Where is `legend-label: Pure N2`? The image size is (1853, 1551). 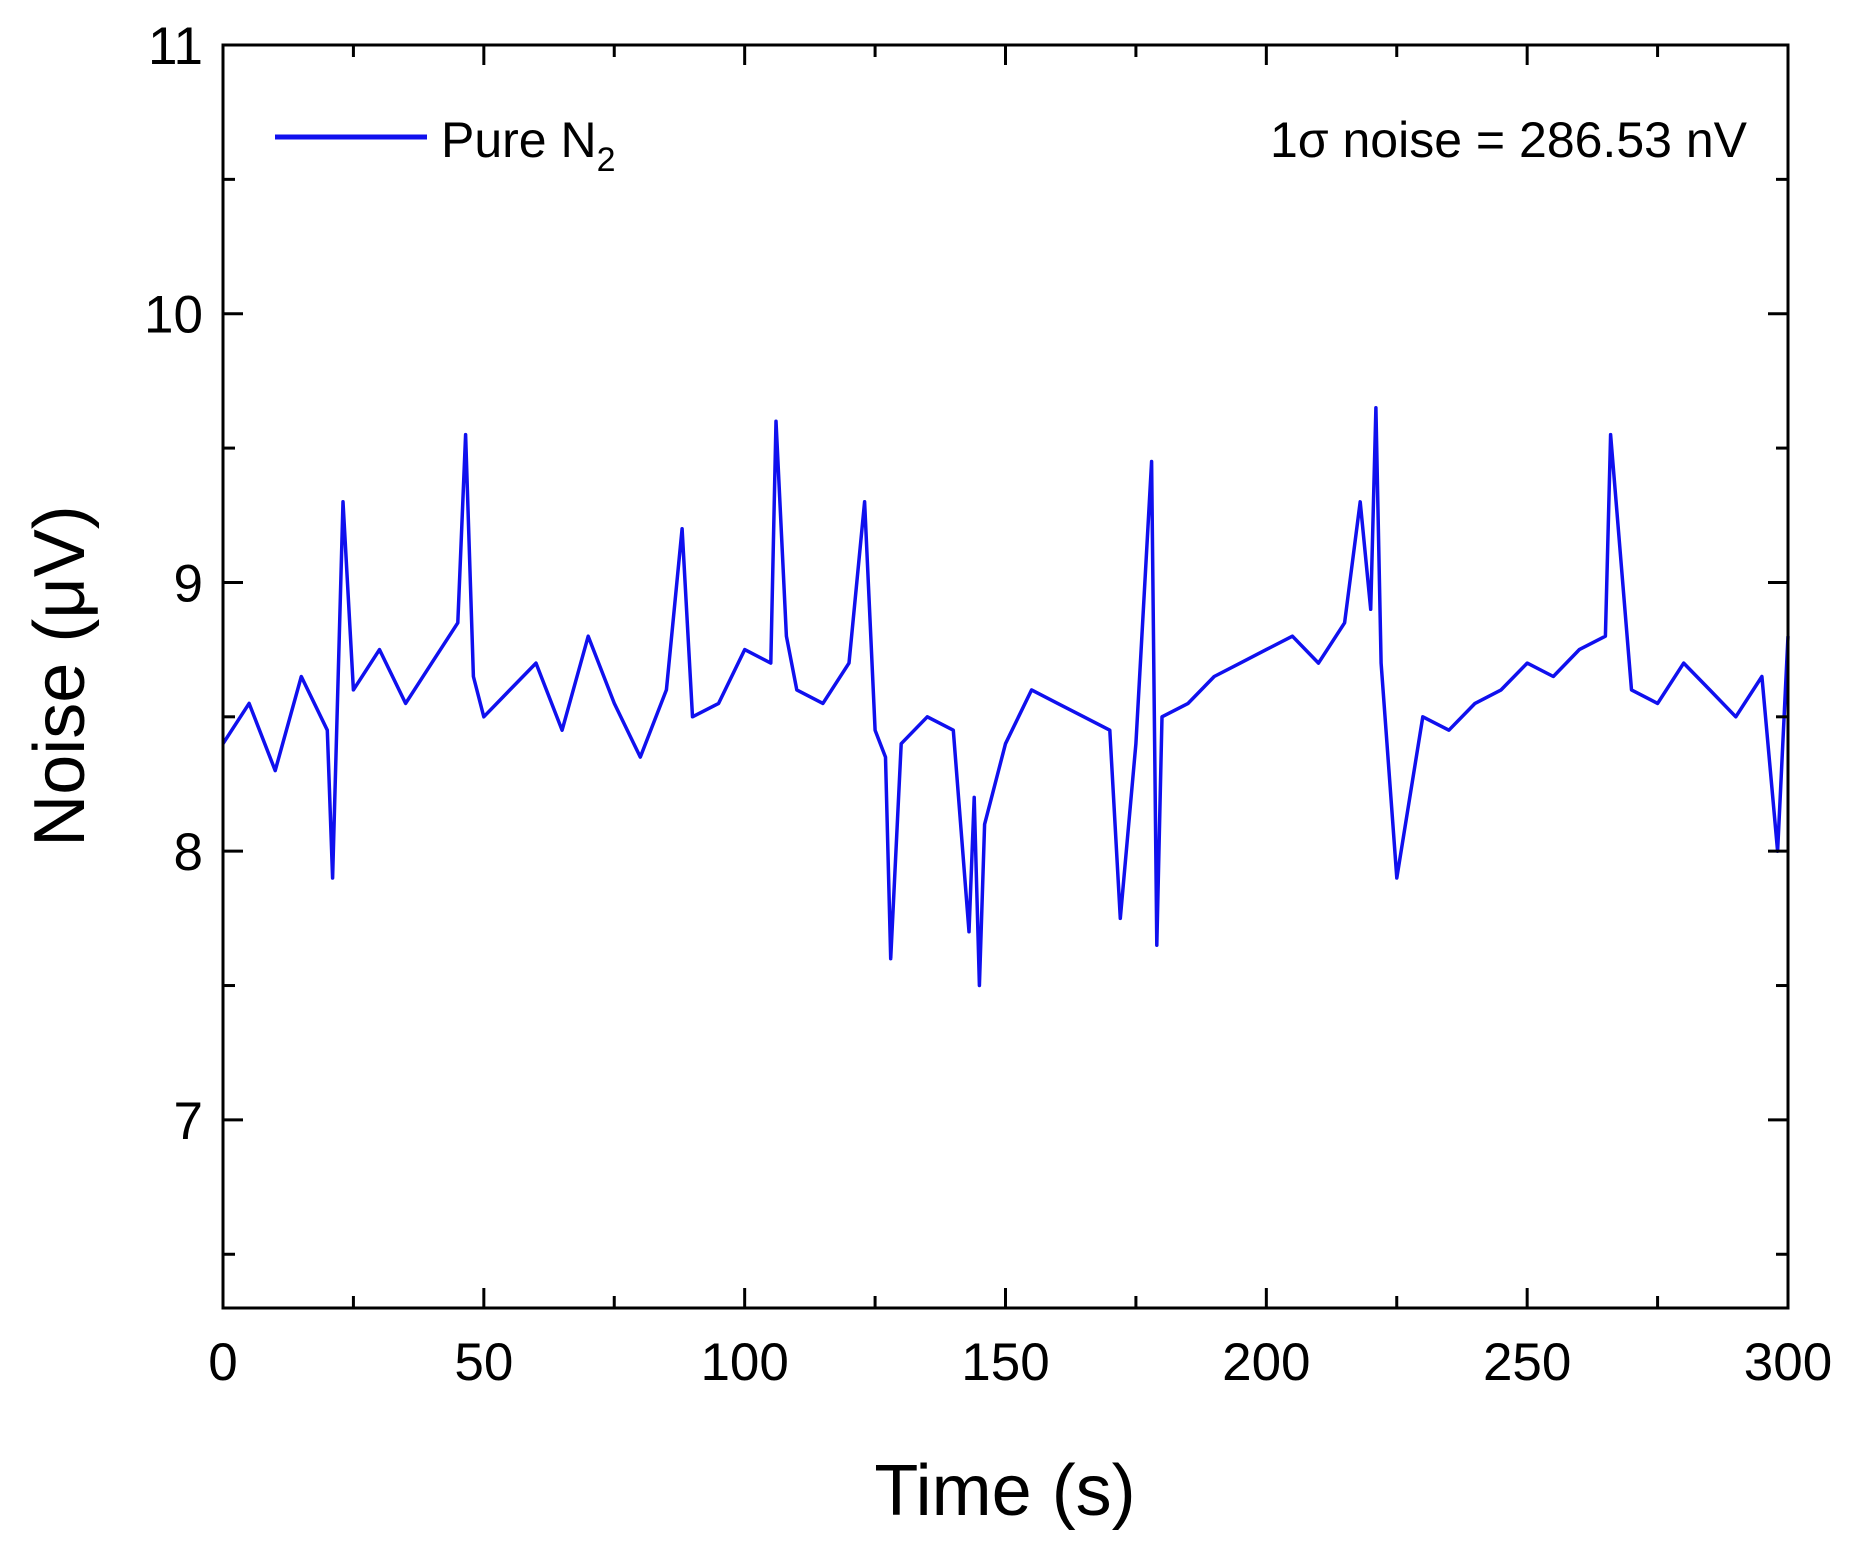
legend-label: Pure N2 is located at coordinates (528, 145).